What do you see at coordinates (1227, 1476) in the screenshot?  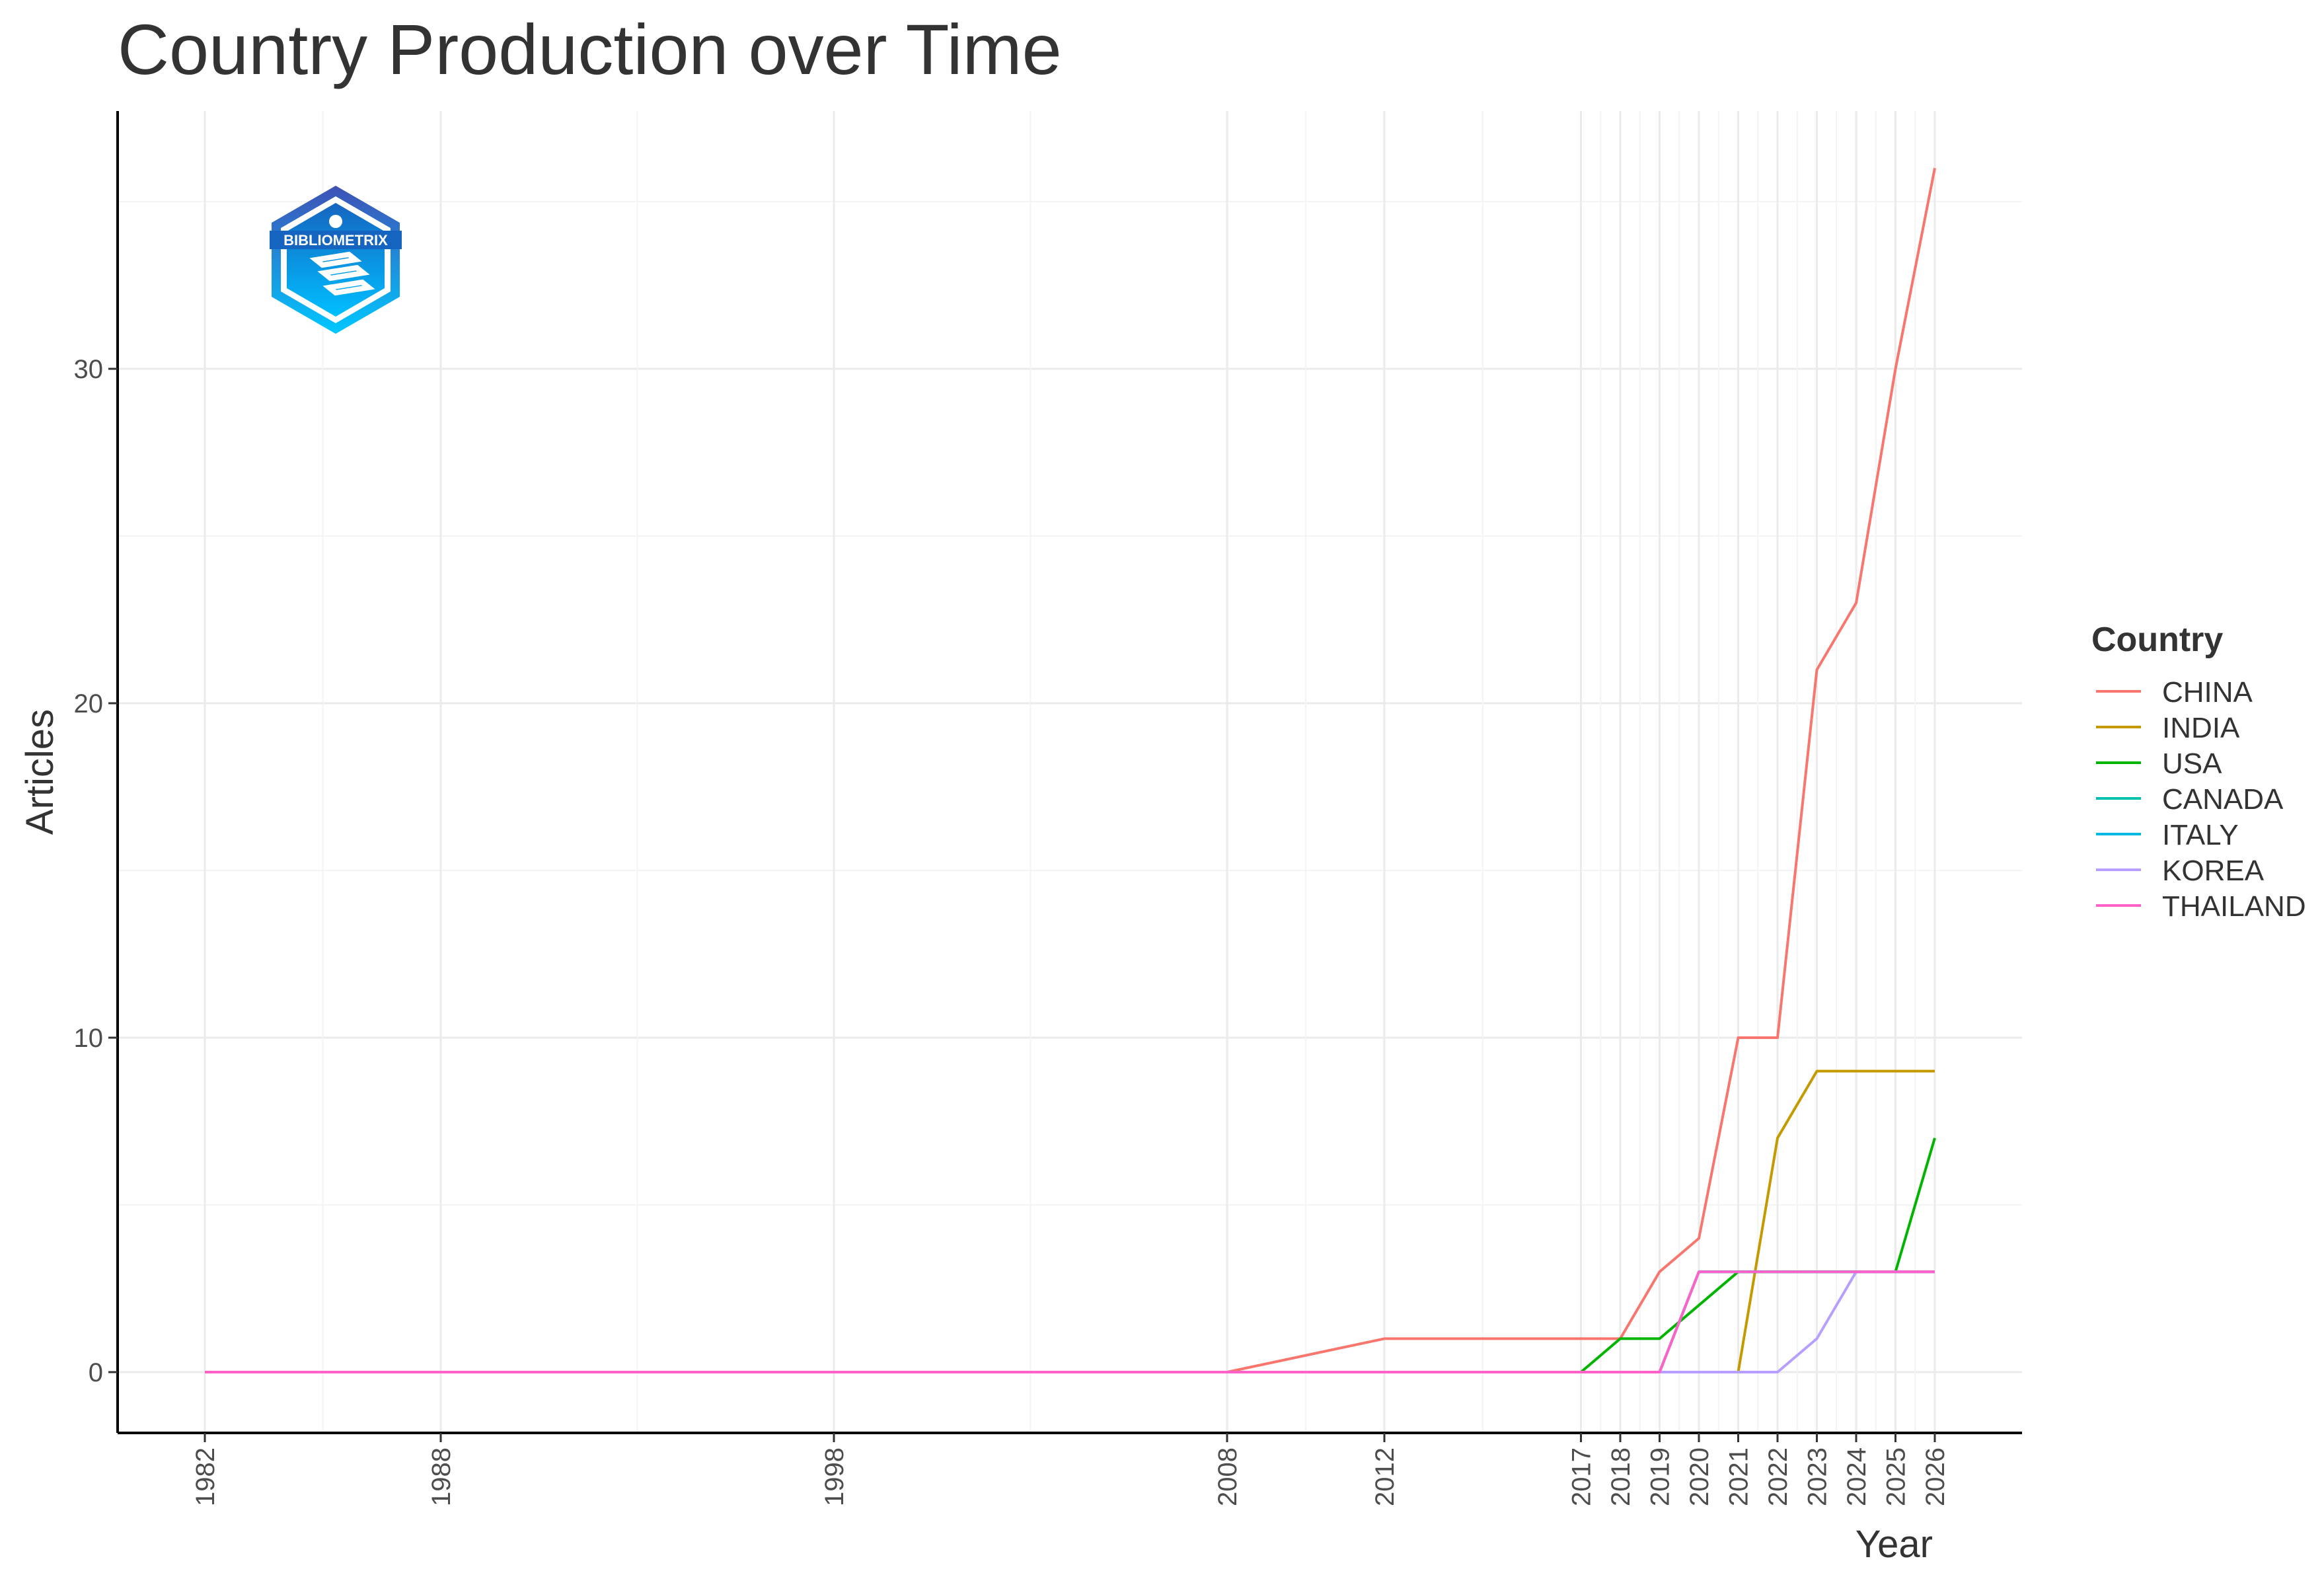 I see `x-tick-label: 2008` at bounding box center [1227, 1476].